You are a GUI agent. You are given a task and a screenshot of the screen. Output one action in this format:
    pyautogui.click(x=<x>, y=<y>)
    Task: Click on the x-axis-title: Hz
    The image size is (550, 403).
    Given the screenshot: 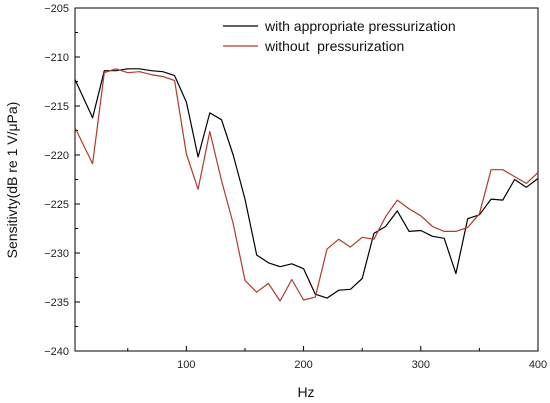 What is the action you would take?
    pyautogui.click(x=305, y=392)
    